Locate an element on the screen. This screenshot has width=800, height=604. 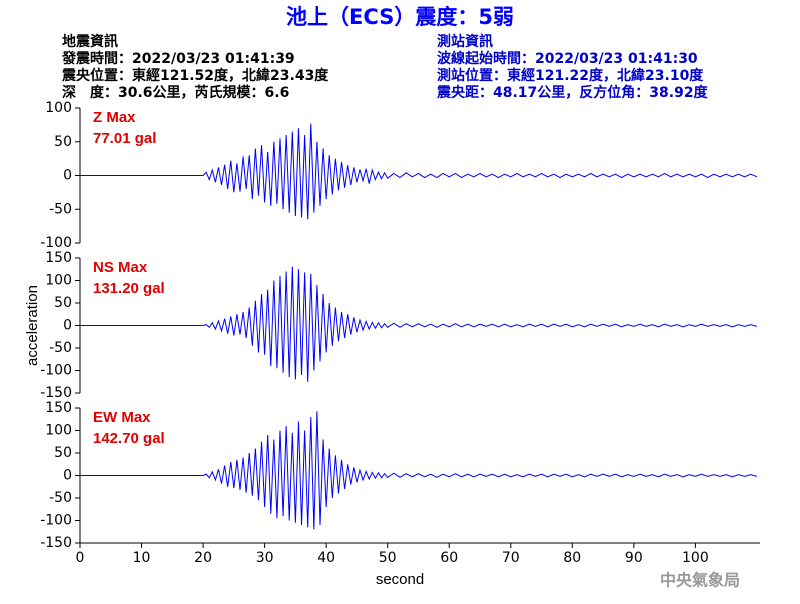
x-tick-label: 20 is located at coordinates (203, 558).